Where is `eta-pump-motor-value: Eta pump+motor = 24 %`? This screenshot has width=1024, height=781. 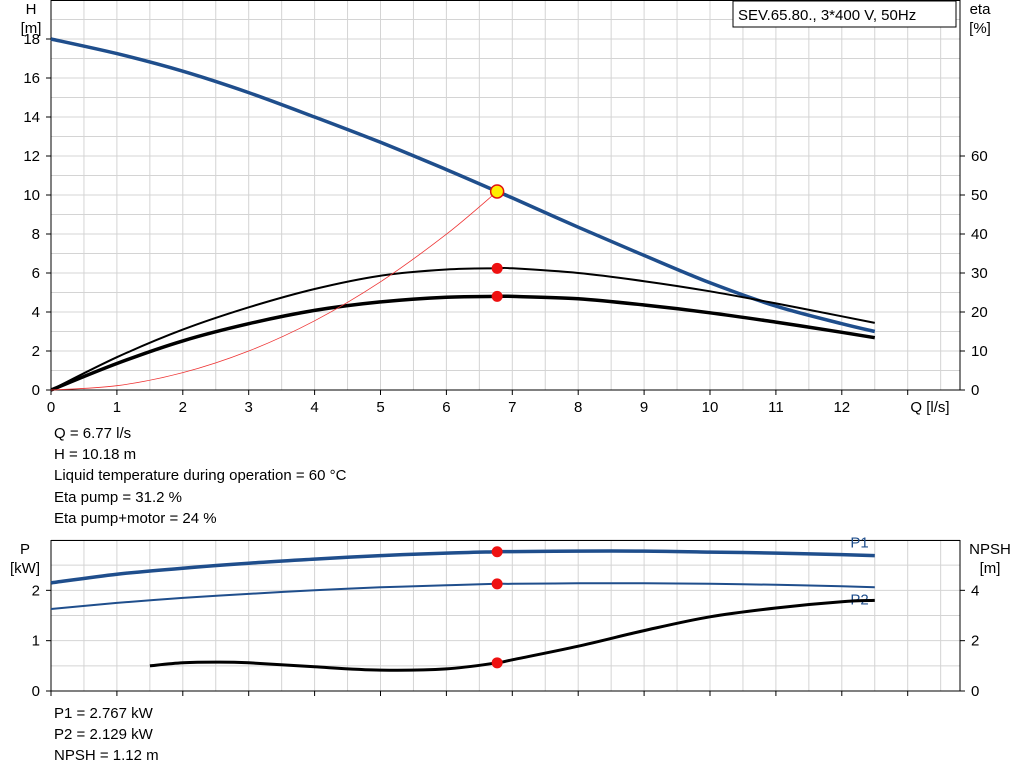 eta-pump-motor-value: Eta pump+motor = 24 % is located at coordinates (135, 518).